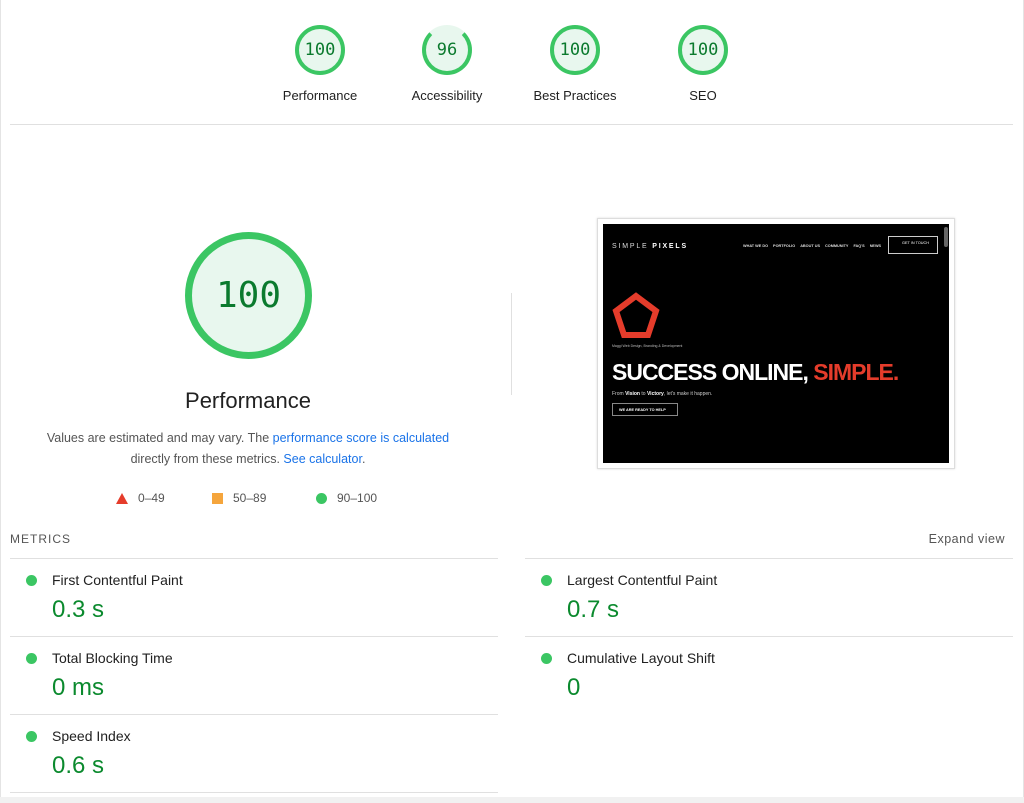  Describe the element at coordinates (91, 736) in the screenshot. I see `metric-label: Speed Index` at that location.